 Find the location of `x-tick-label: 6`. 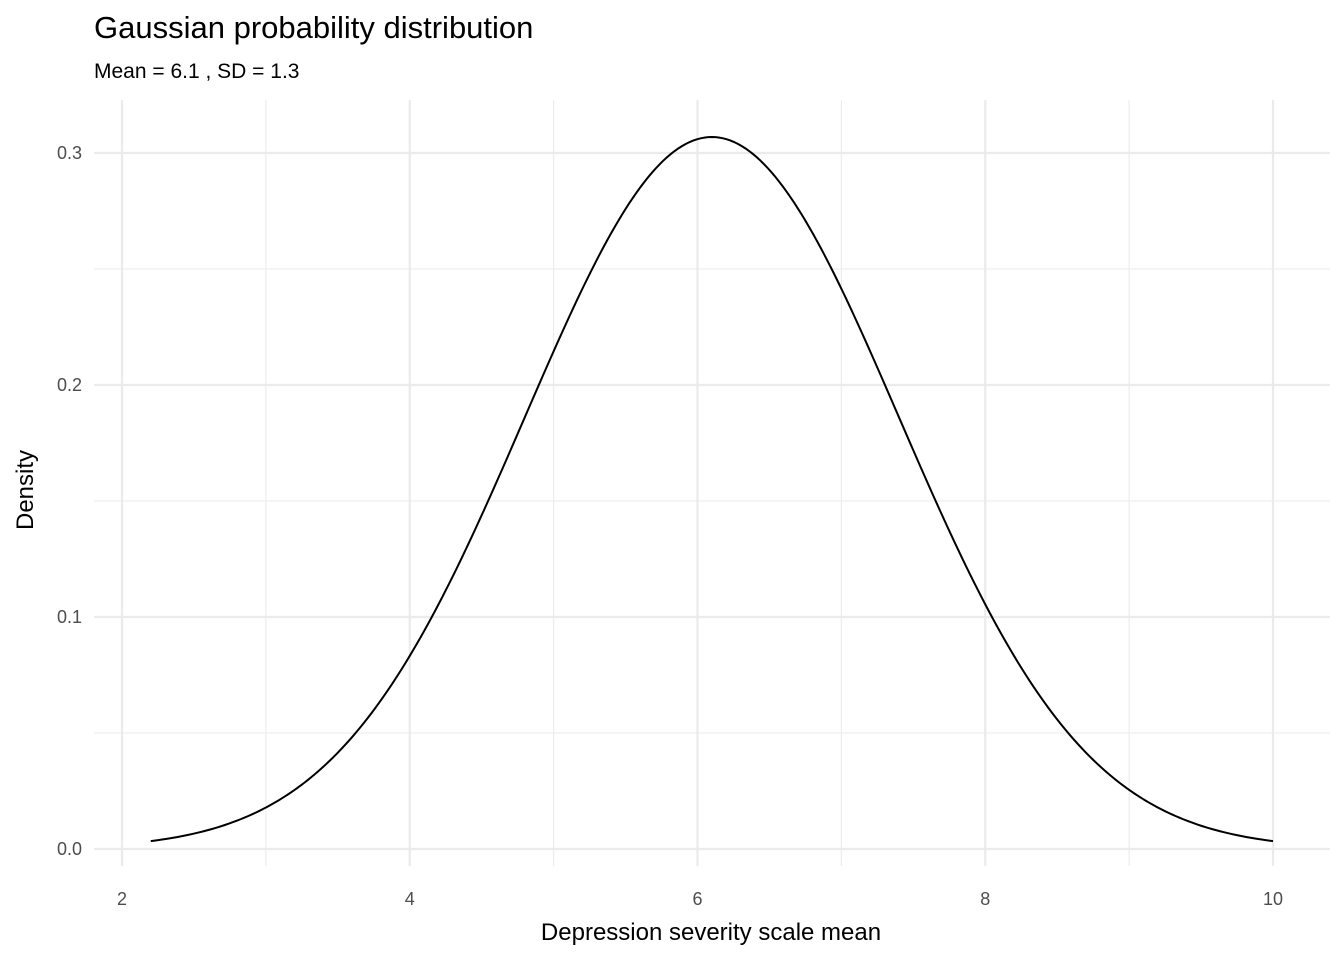

x-tick-label: 6 is located at coordinates (697, 899).